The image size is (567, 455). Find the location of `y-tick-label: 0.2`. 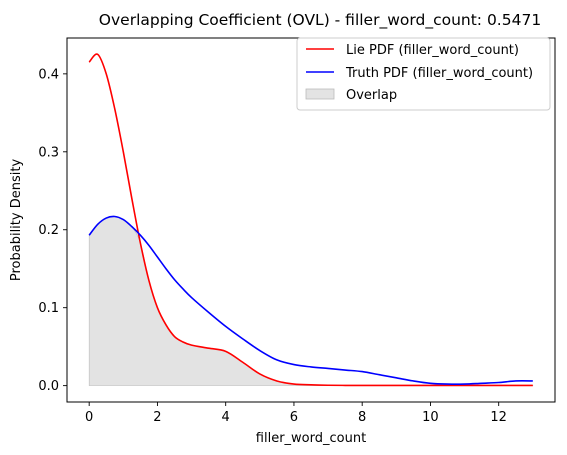

y-tick-label: 0.2 is located at coordinates (48, 230).